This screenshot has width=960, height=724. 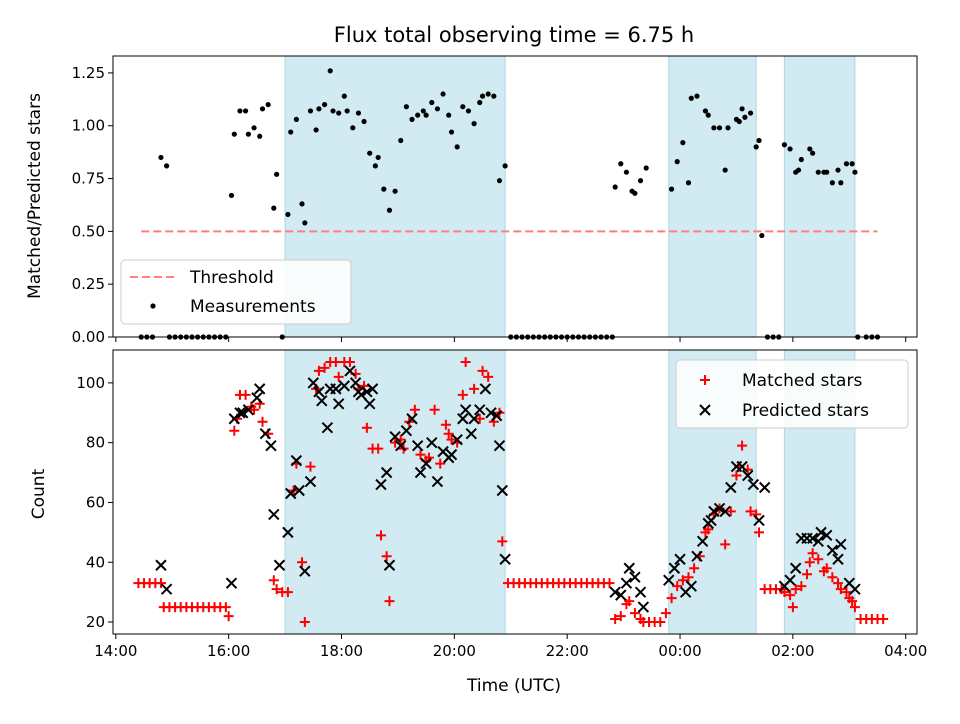 I want to click on y-axis-label-top: Matched/Predicted stars, so click(x=35, y=196).